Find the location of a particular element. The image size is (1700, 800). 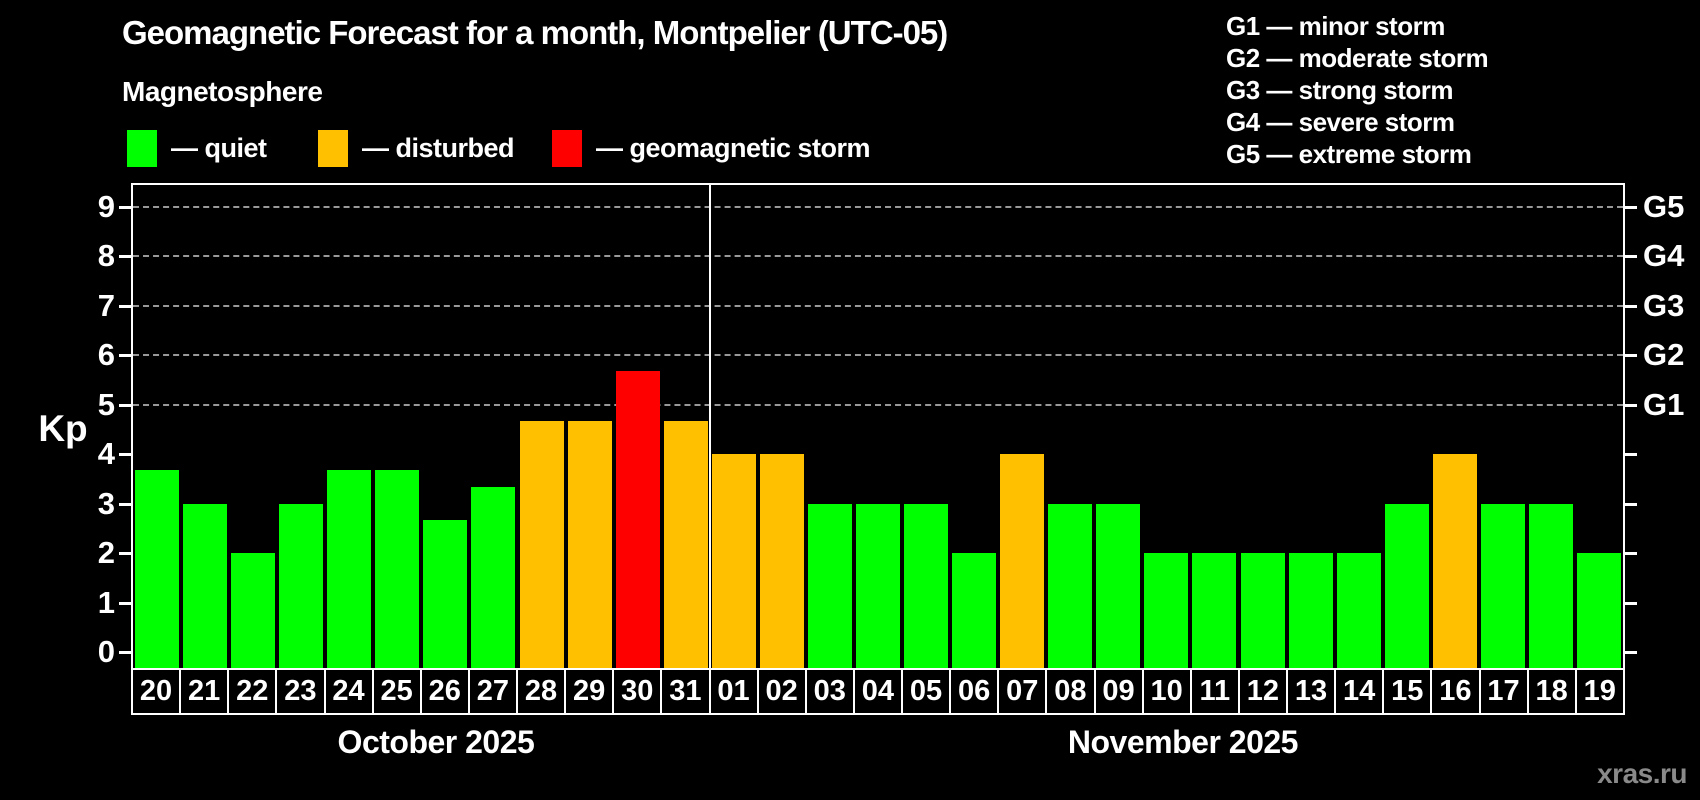

storm-color-swatch is located at coordinates (567, 148).